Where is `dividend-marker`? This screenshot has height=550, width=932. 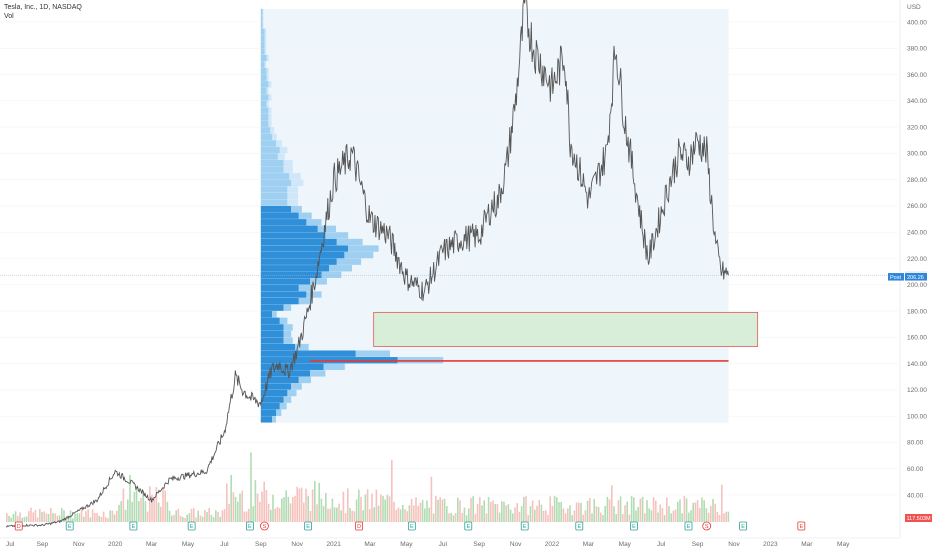 dividend-marker is located at coordinates (18, 526).